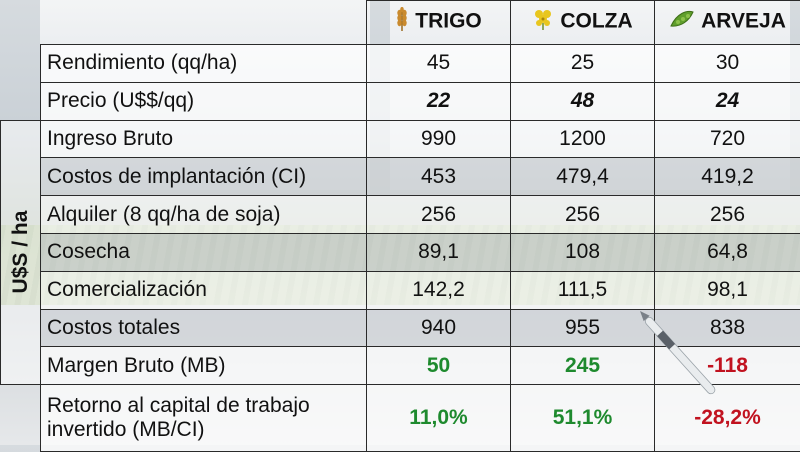 The image size is (800, 452). I want to click on pea-pod-icon, so click(682, 22).